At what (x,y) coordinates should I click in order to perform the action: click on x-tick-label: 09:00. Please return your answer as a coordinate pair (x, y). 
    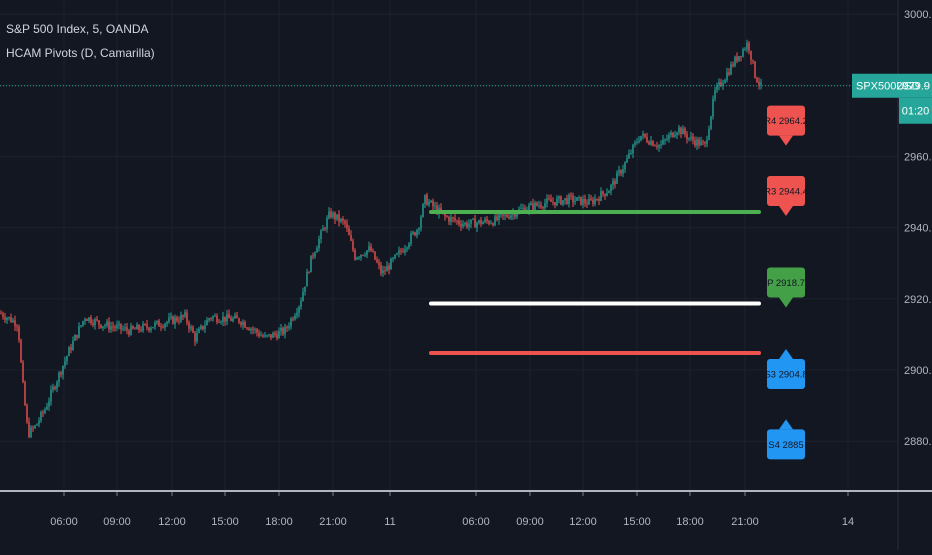
    Looking at the image, I should click on (530, 522).